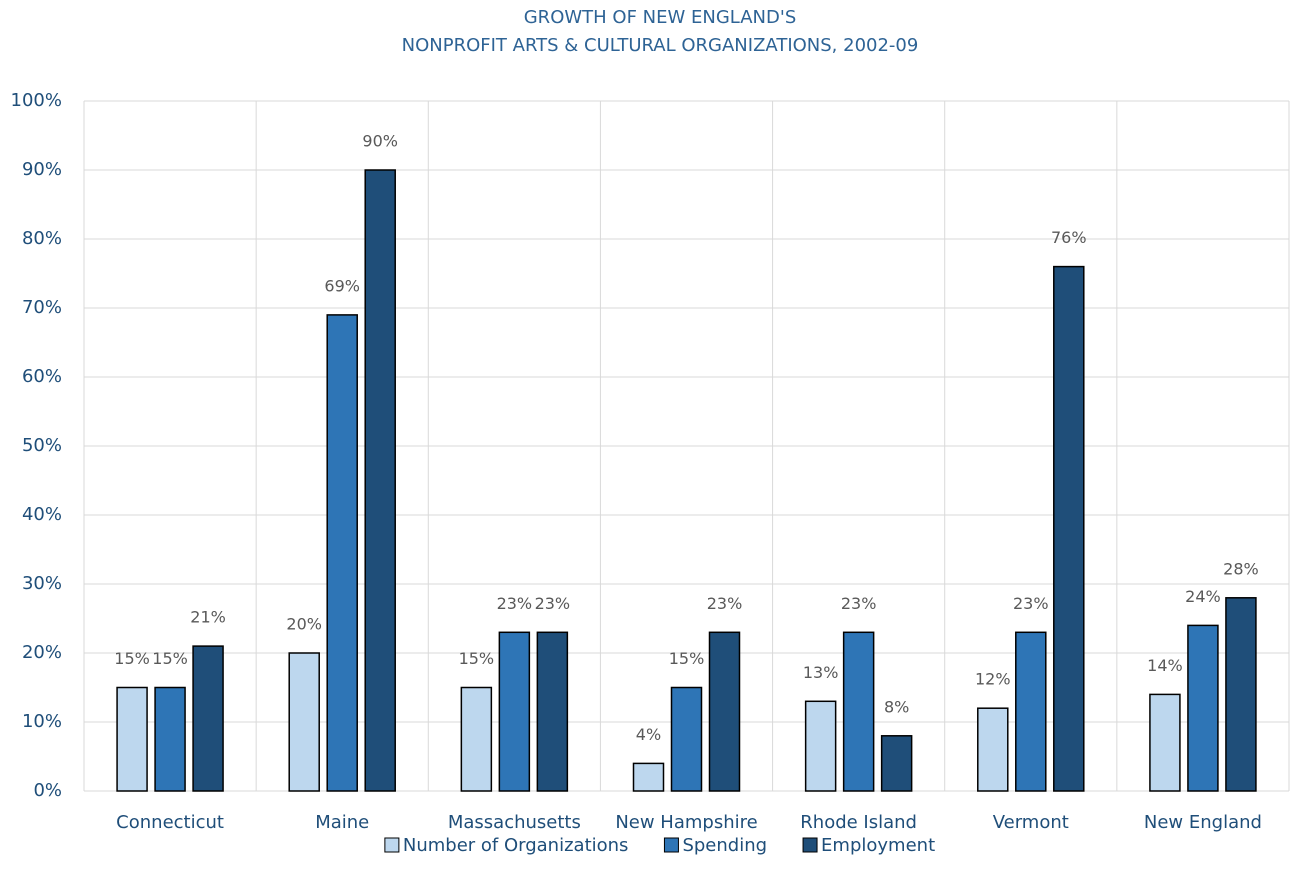  Describe the element at coordinates (1203, 596) in the screenshot. I see `data-label: 24%` at that location.